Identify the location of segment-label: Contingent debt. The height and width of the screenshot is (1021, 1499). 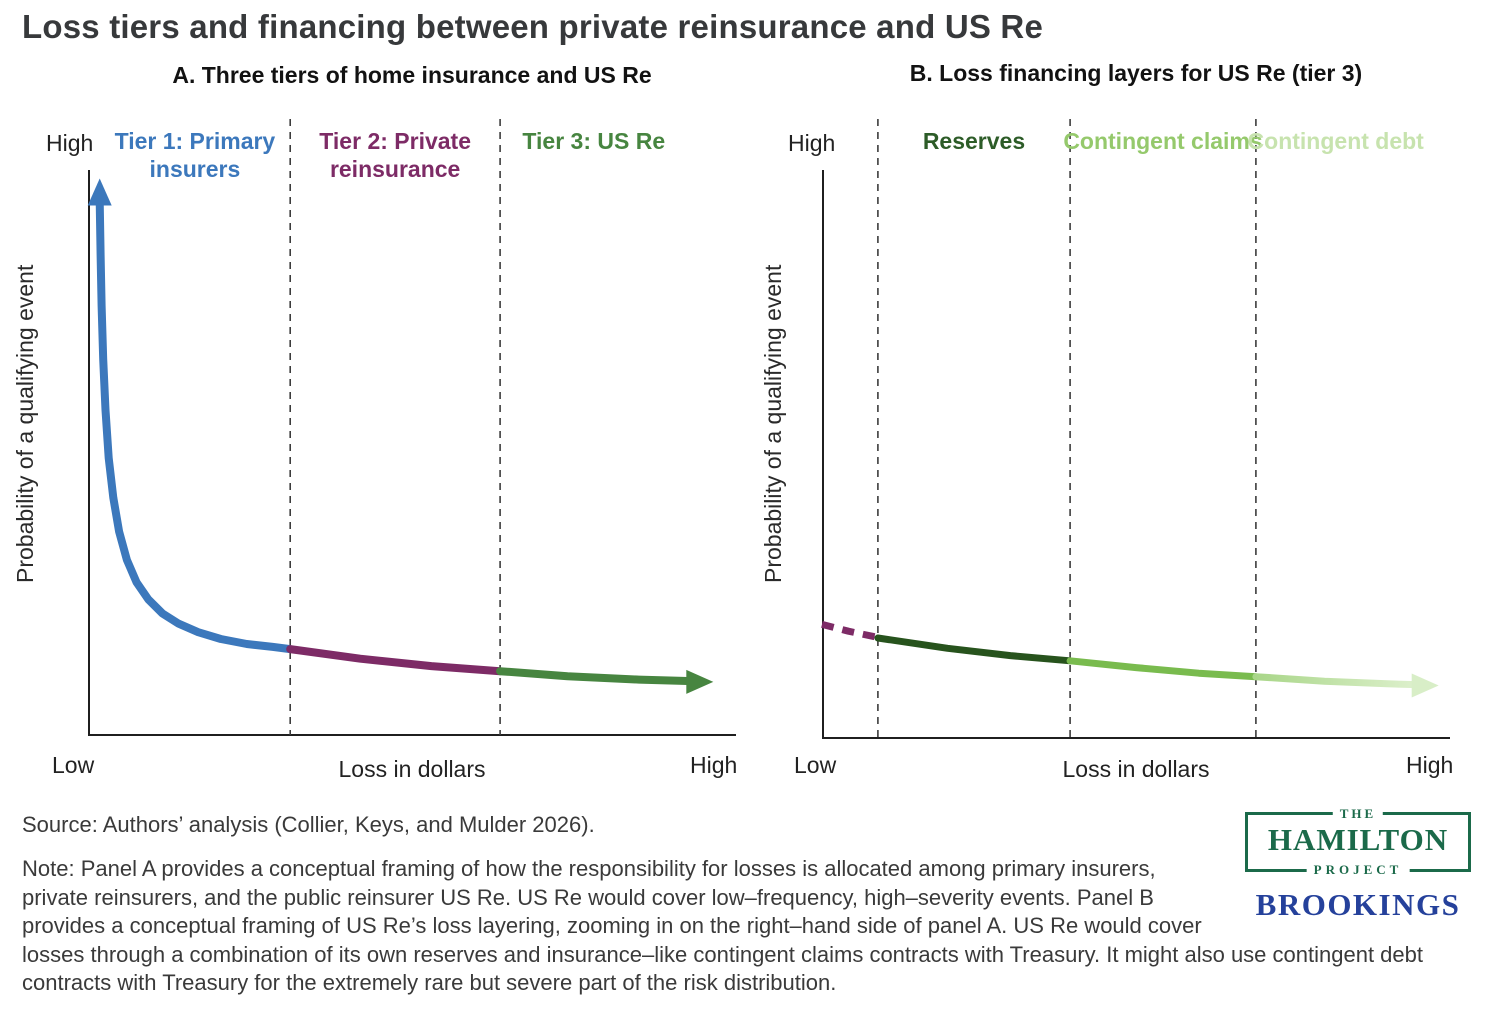
(1335, 141).